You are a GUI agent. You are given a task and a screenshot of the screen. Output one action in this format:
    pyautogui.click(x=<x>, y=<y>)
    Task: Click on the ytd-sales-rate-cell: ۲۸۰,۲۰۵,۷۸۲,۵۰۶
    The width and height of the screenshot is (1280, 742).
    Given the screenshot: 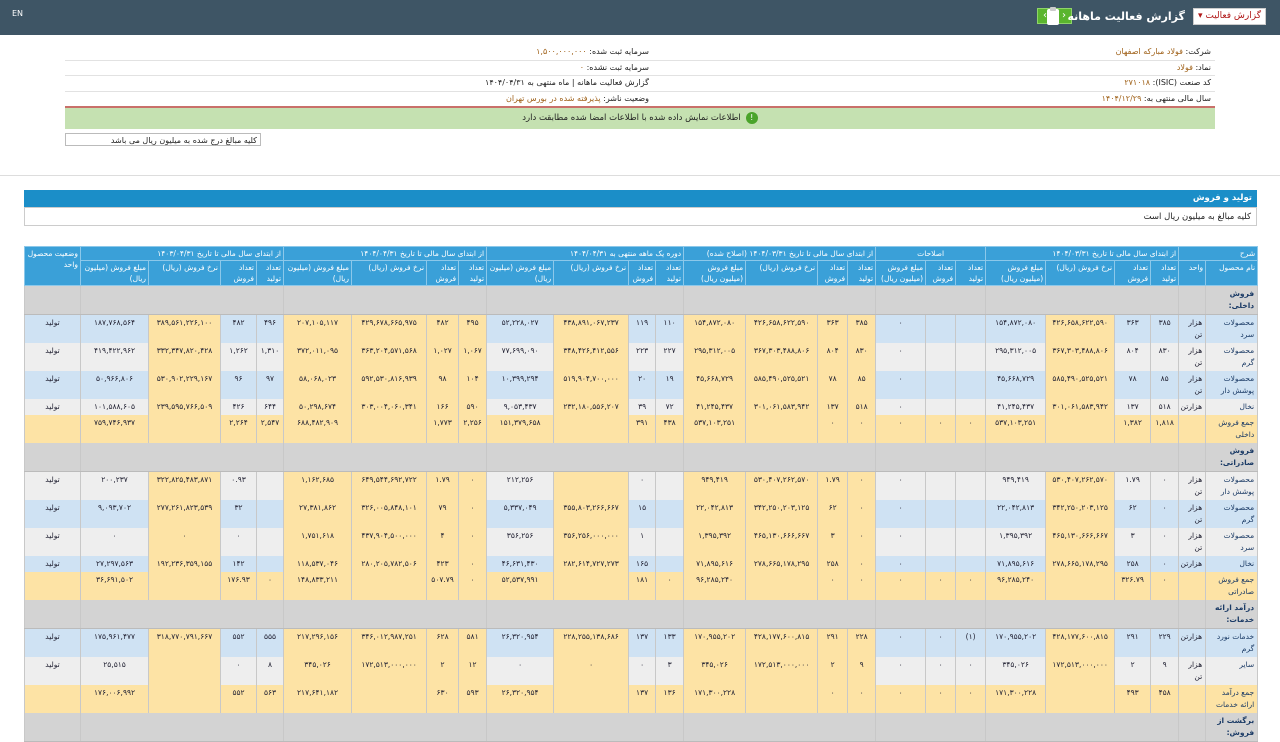 What is the action you would take?
    pyautogui.click(x=389, y=564)
    